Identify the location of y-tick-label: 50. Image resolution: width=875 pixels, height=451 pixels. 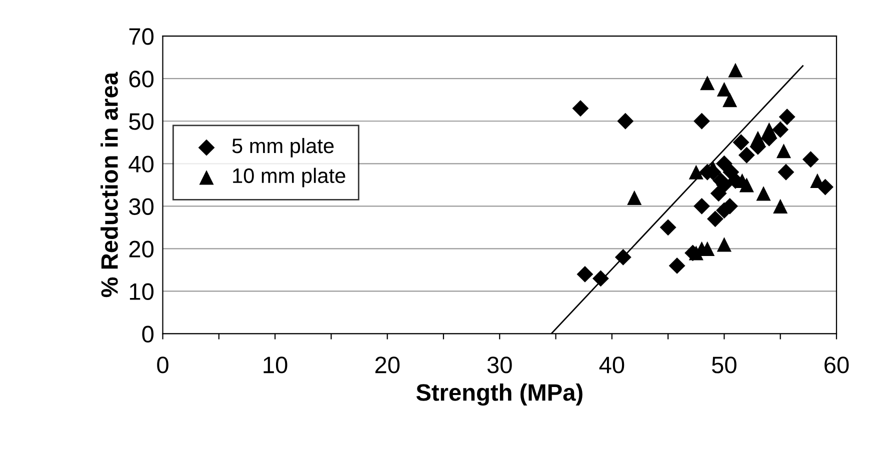
(141, 121).